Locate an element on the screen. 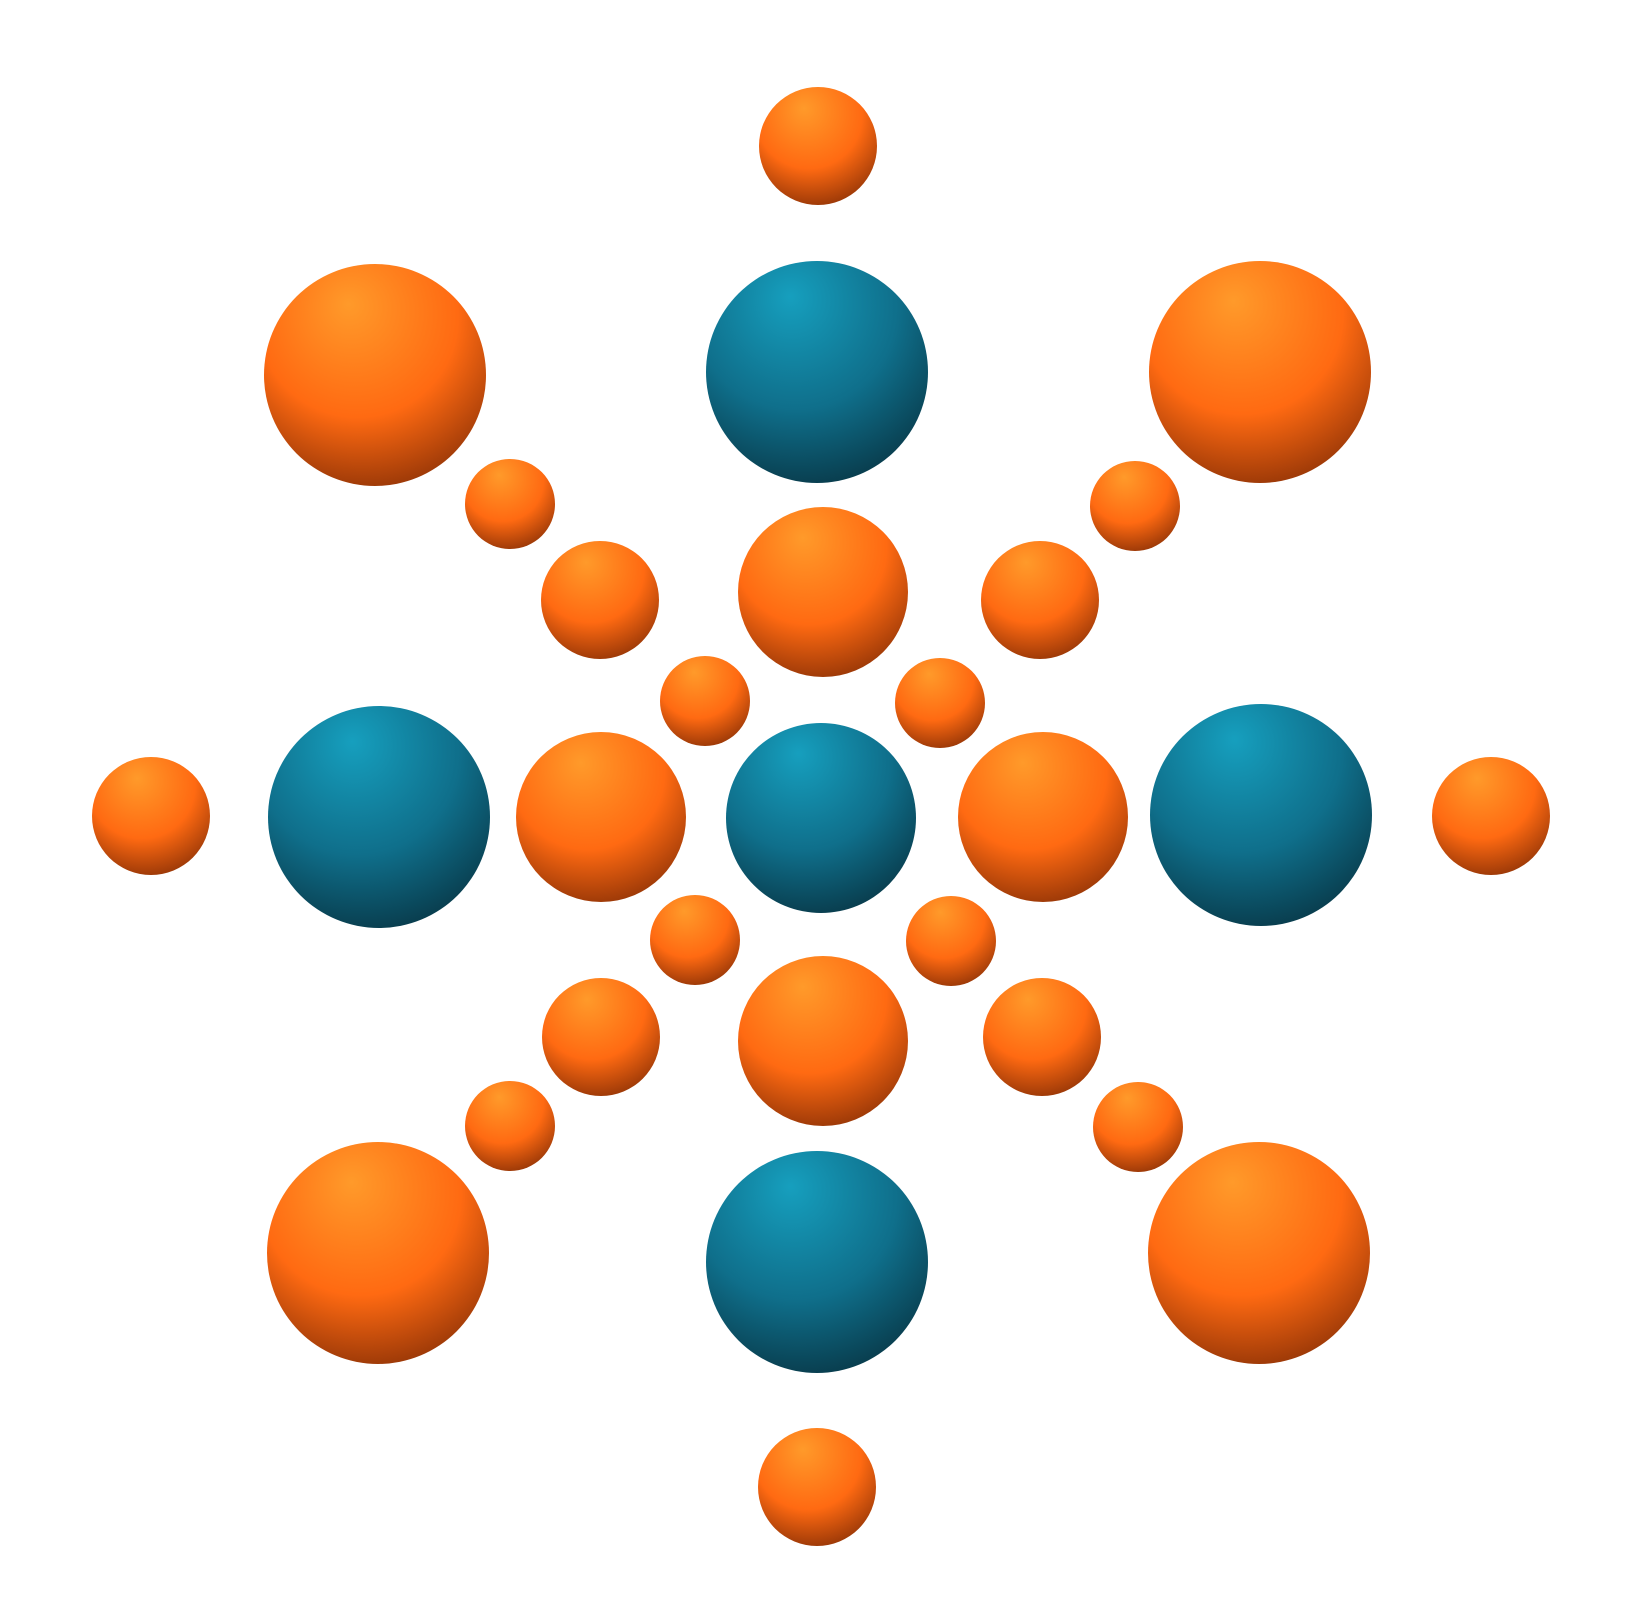  inner-upper-left-orange-sphere is located at coordinates (705, 701).